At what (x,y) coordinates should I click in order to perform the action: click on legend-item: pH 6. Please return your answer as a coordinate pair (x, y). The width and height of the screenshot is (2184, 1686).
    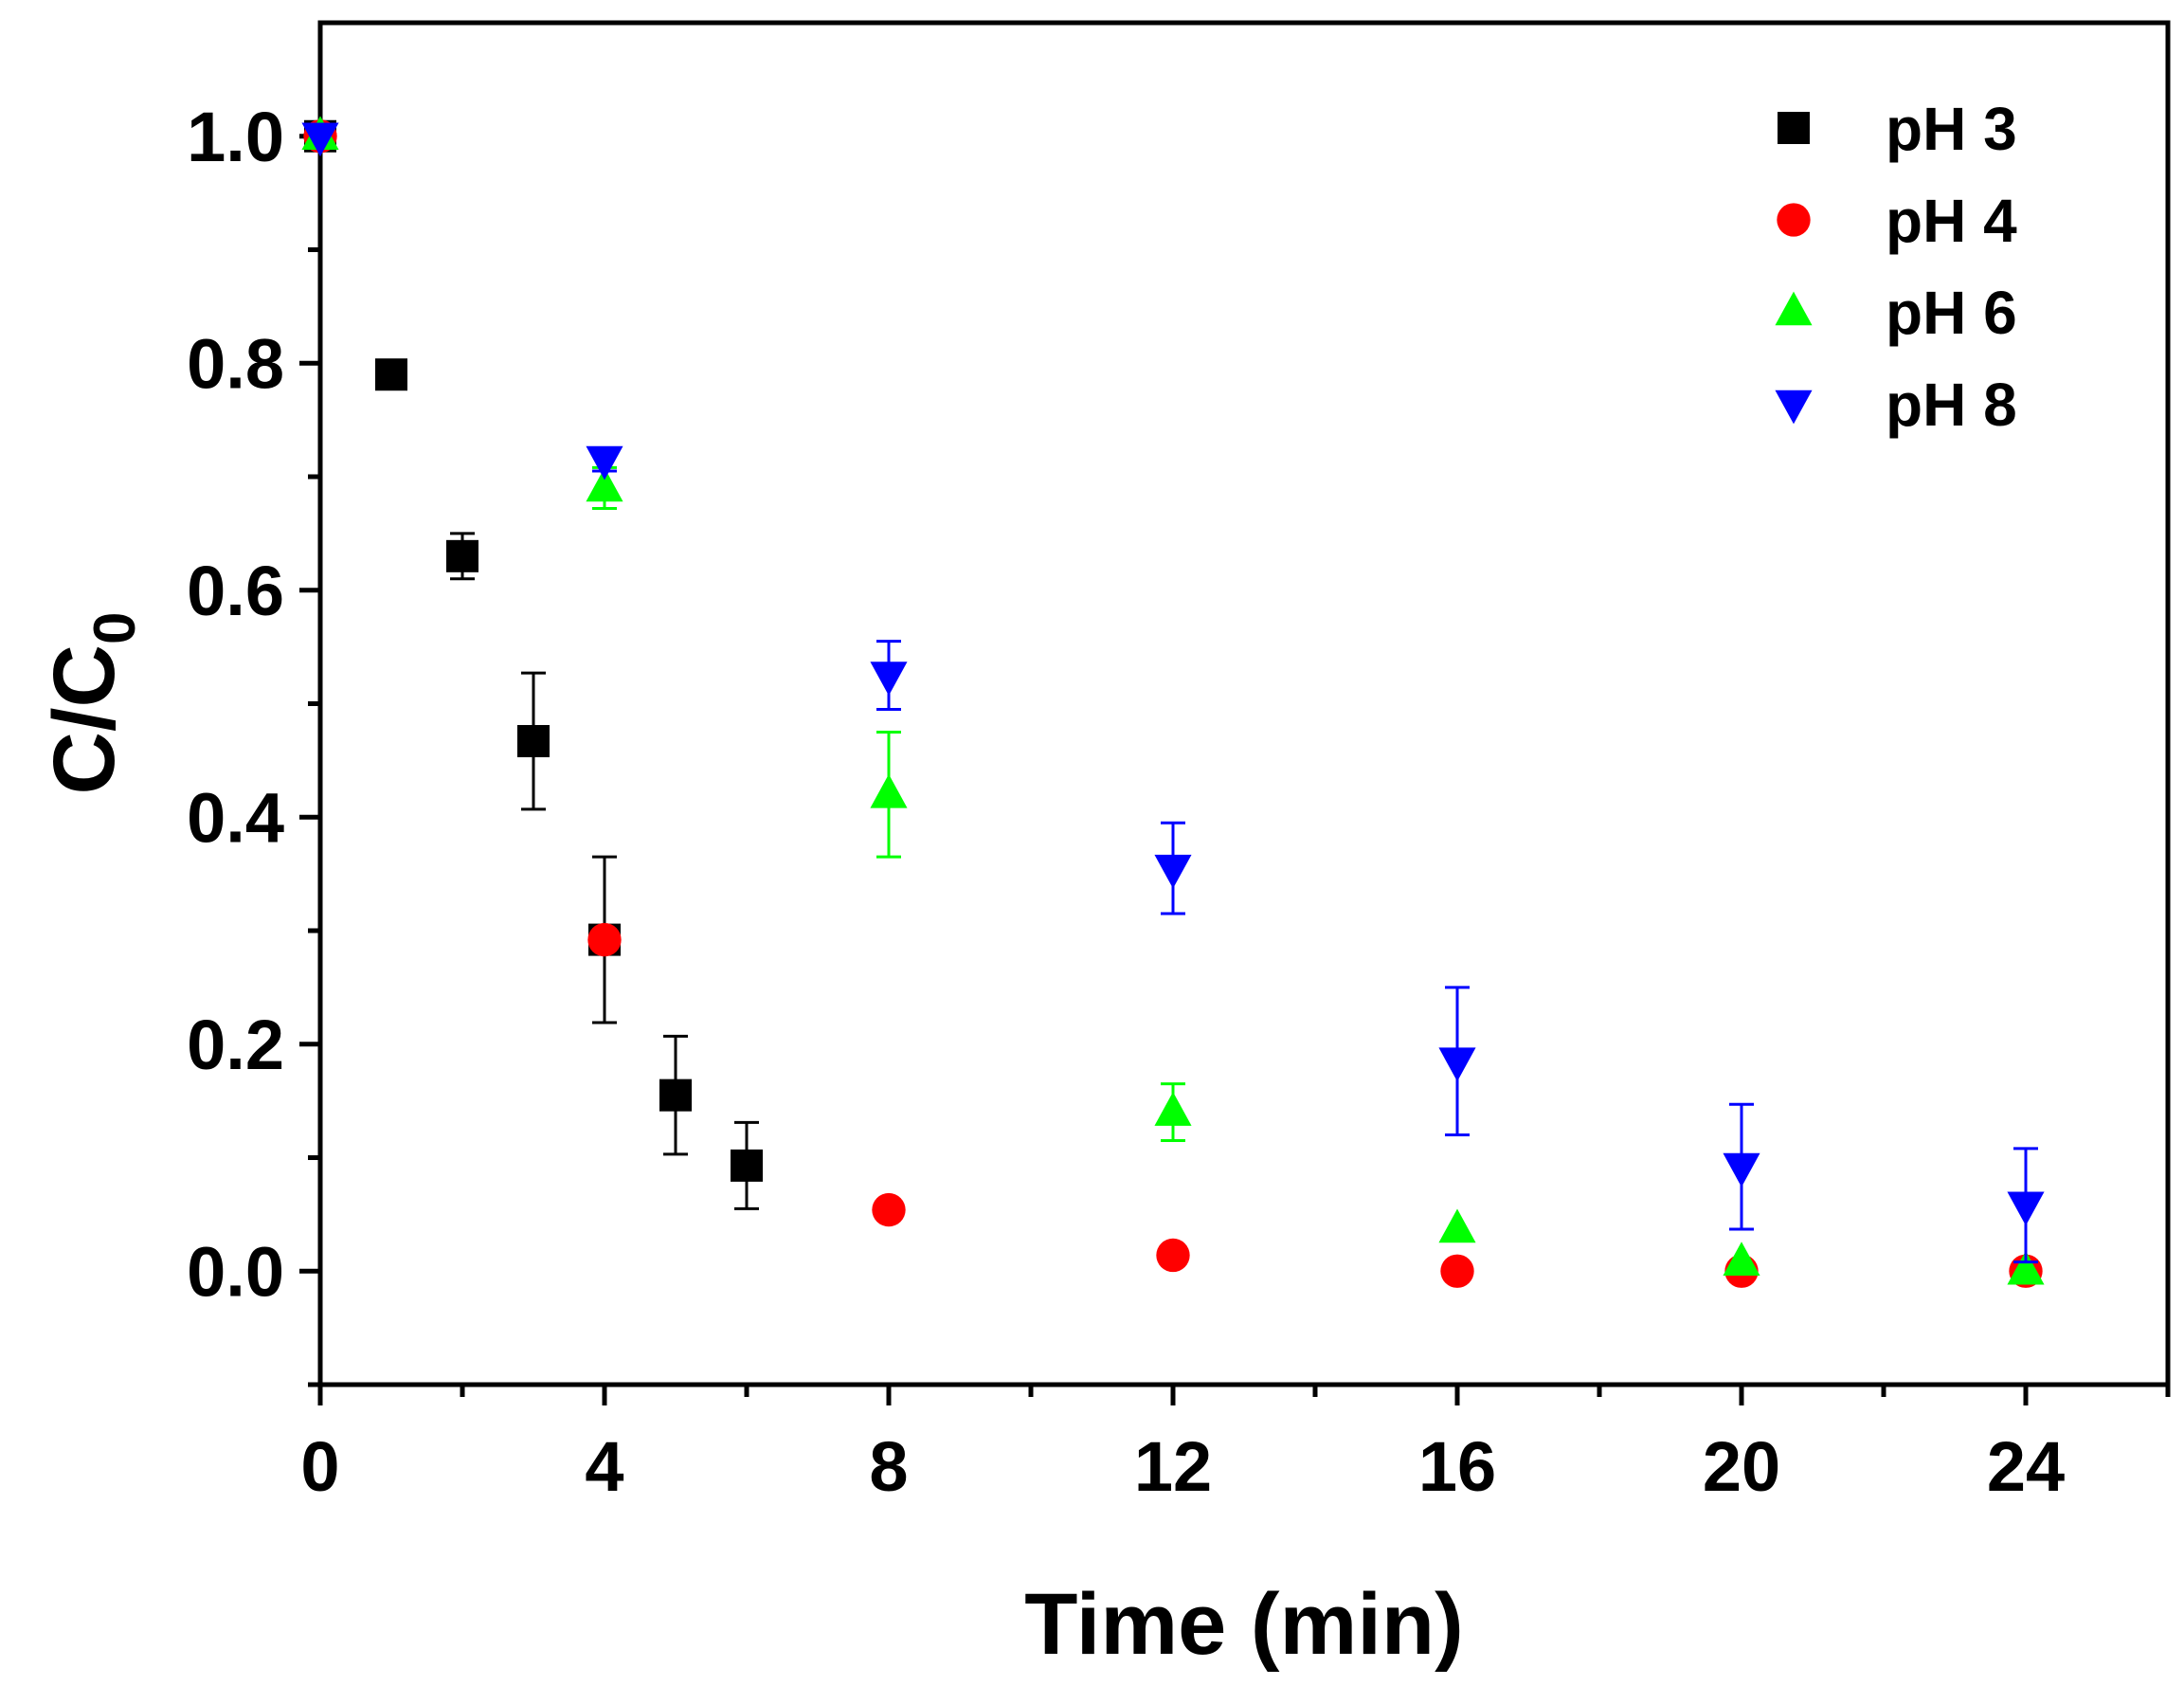
    Looking at the image, I should click on (1896, 313).